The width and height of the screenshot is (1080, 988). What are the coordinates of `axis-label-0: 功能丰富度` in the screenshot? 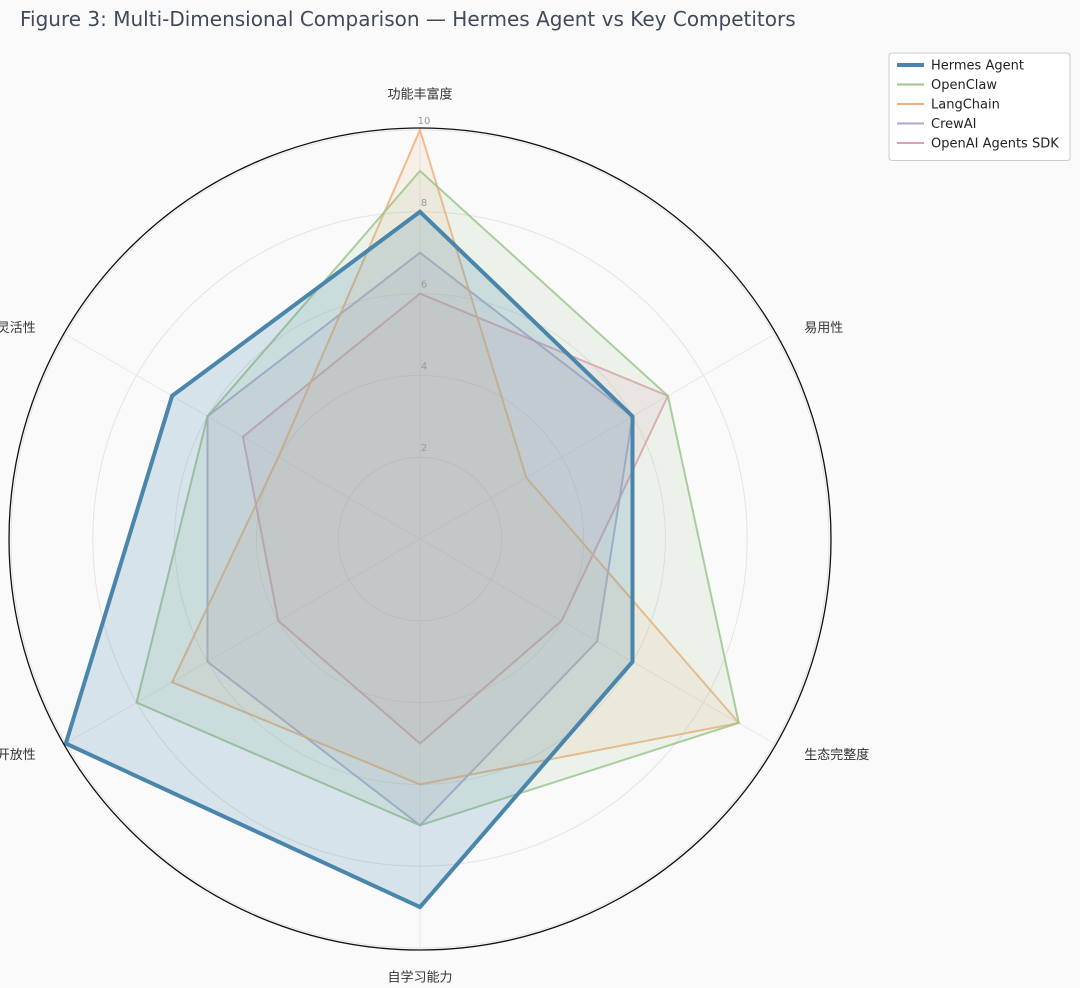 It's located at (419, 95).